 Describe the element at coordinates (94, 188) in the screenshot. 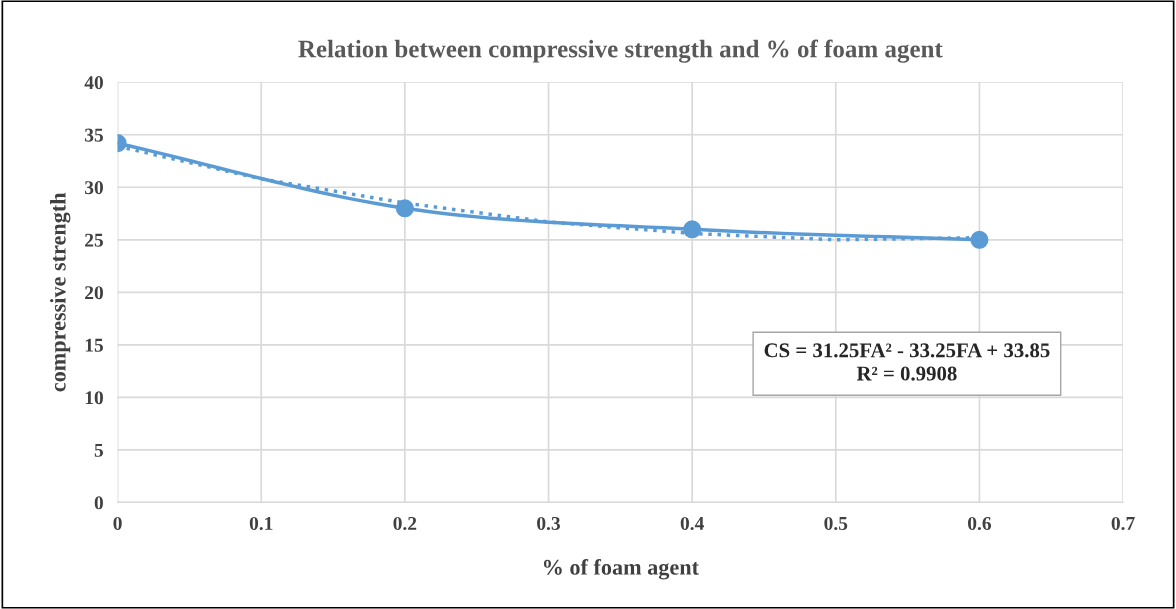

I see `y-tick-label: 30` at that location.